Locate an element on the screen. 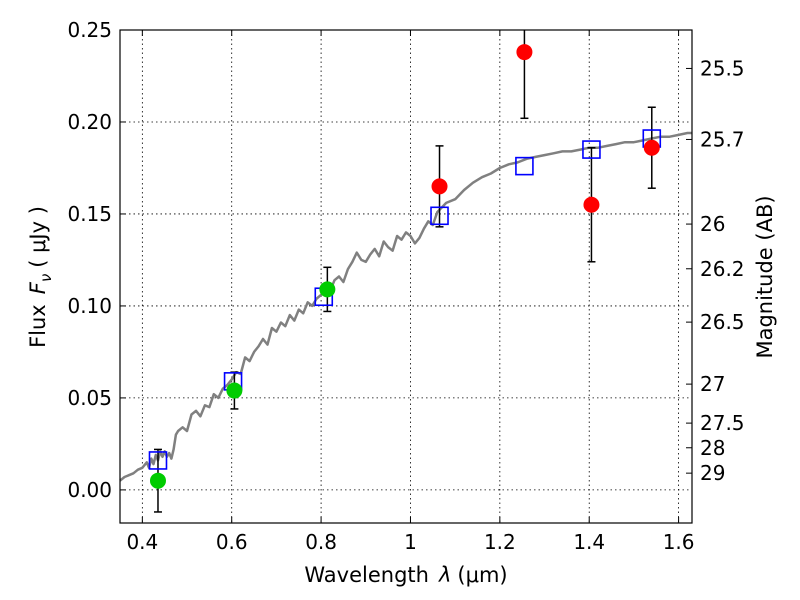  magnitude-tick-label: 27 is located at coordinates (712, 384).